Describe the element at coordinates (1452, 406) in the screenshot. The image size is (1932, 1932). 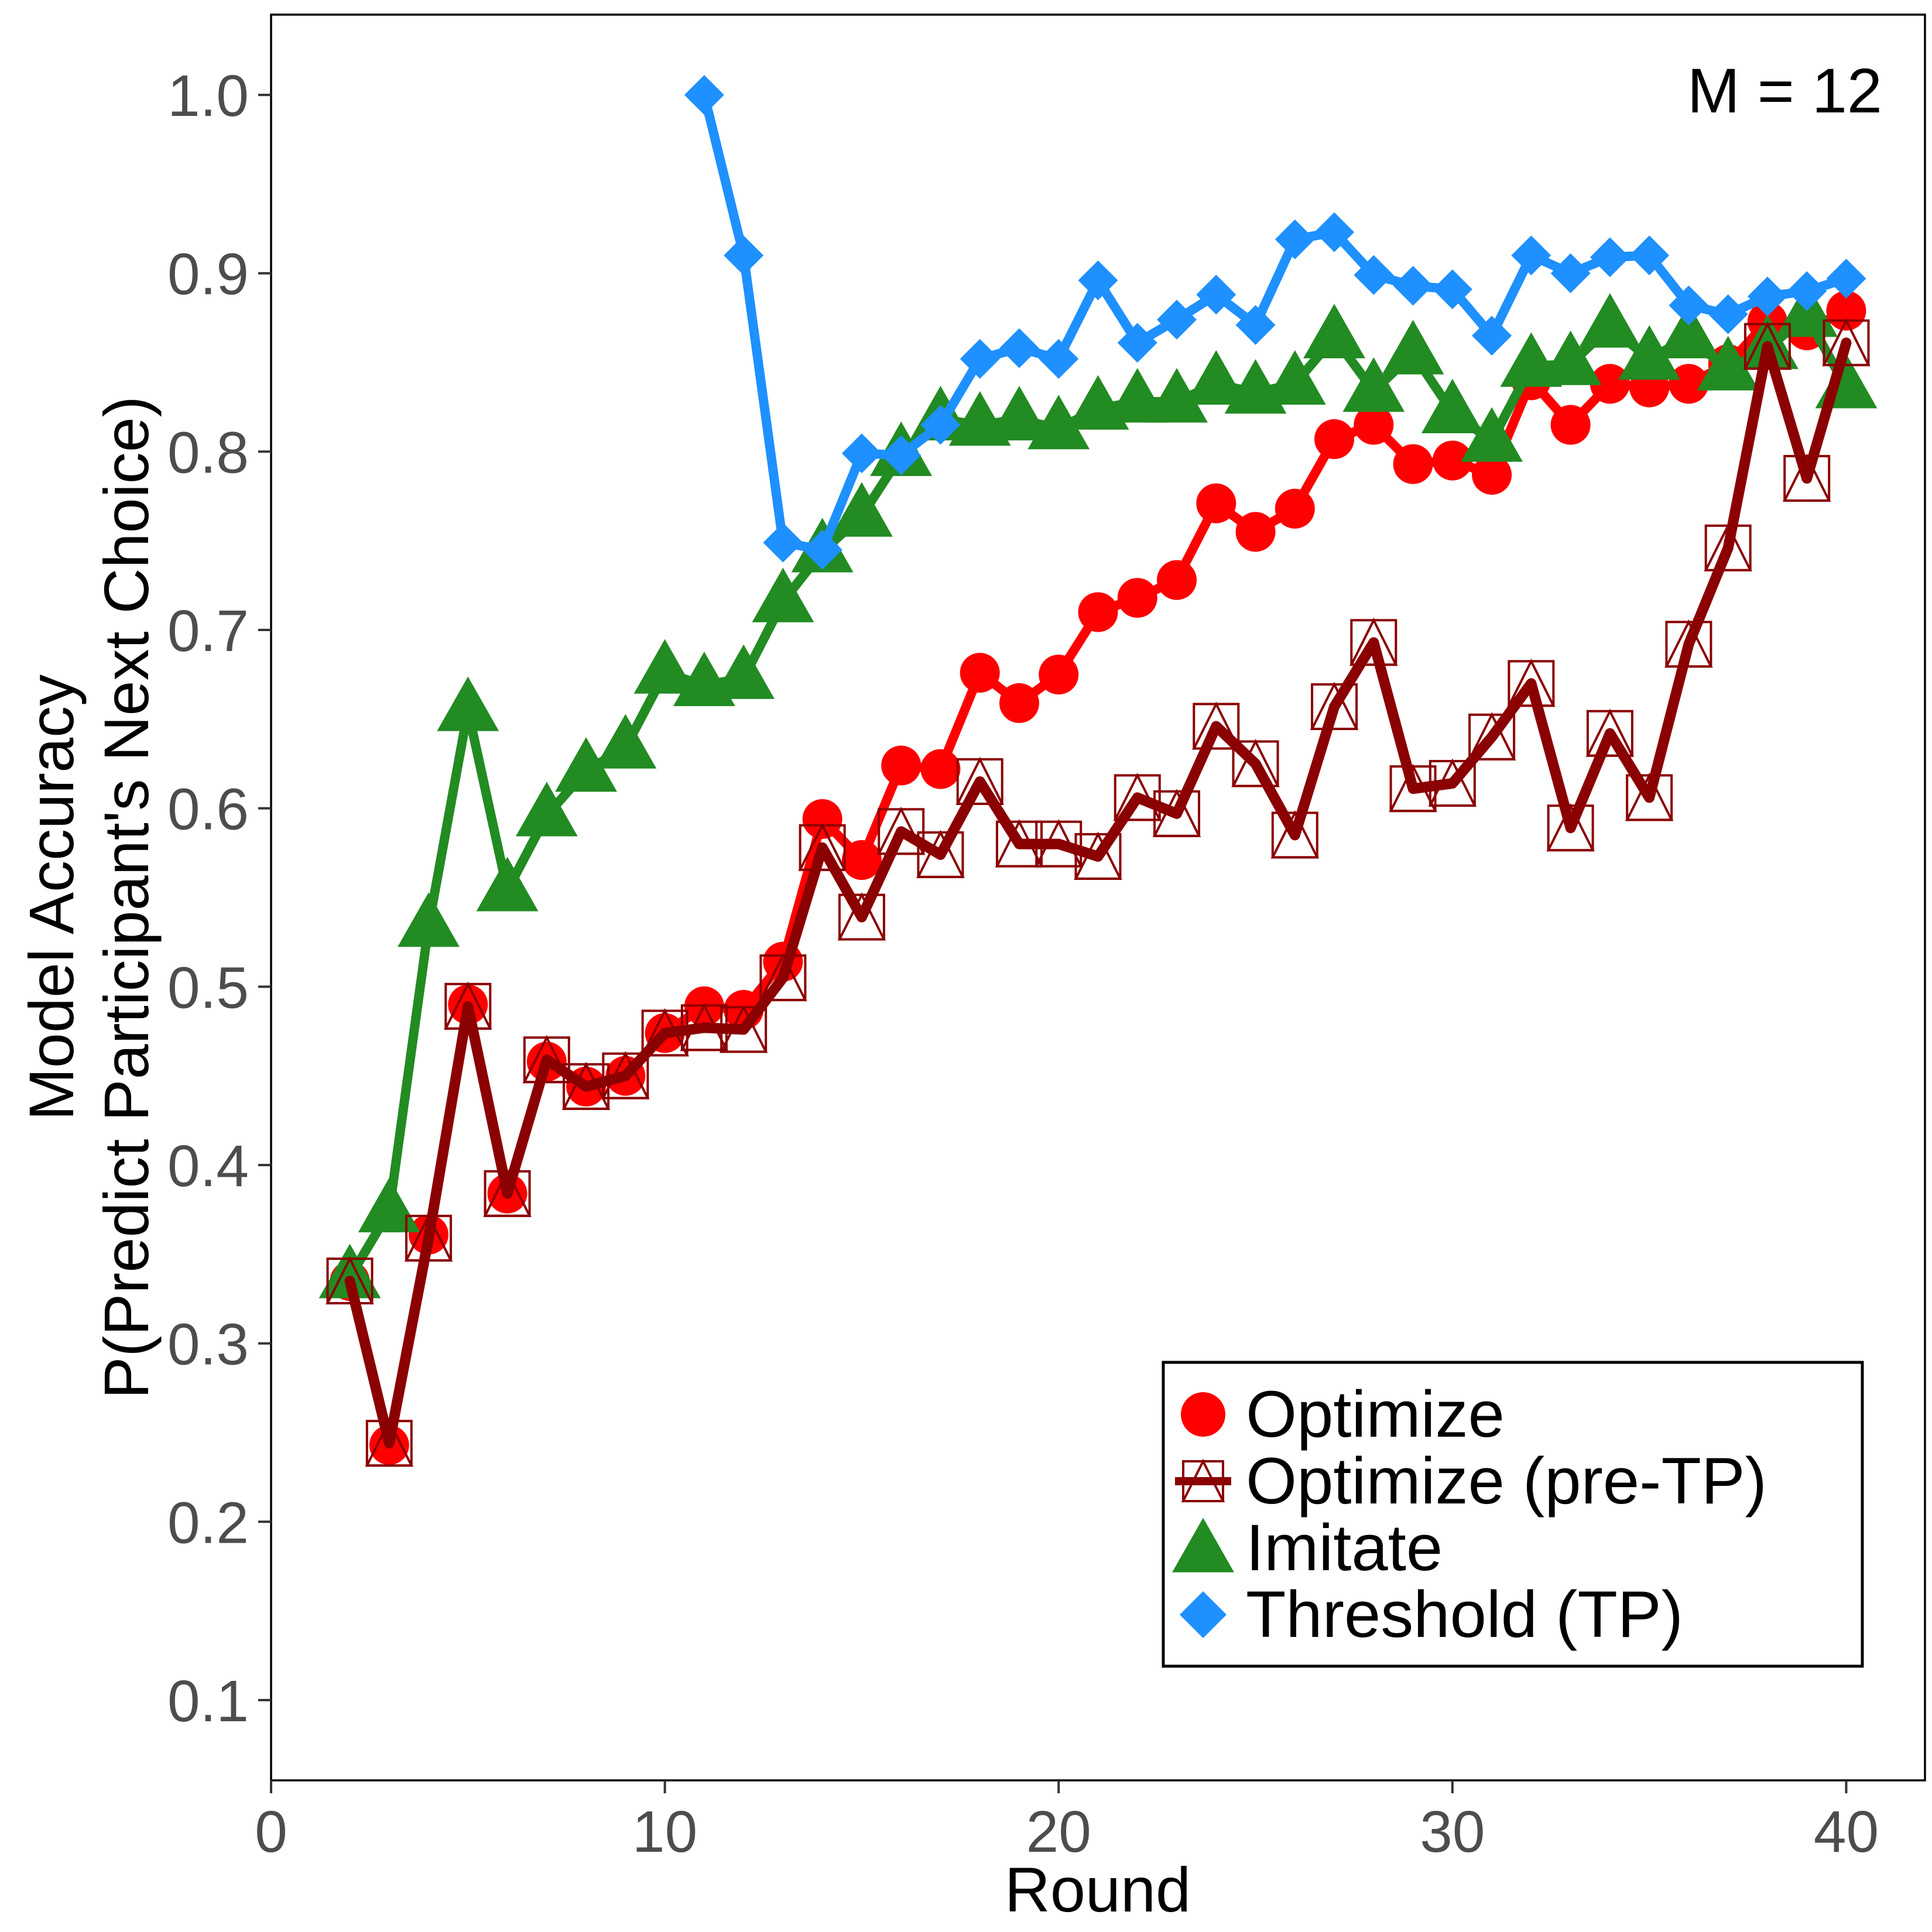
I see `point-imitate-30-shape` at that location.